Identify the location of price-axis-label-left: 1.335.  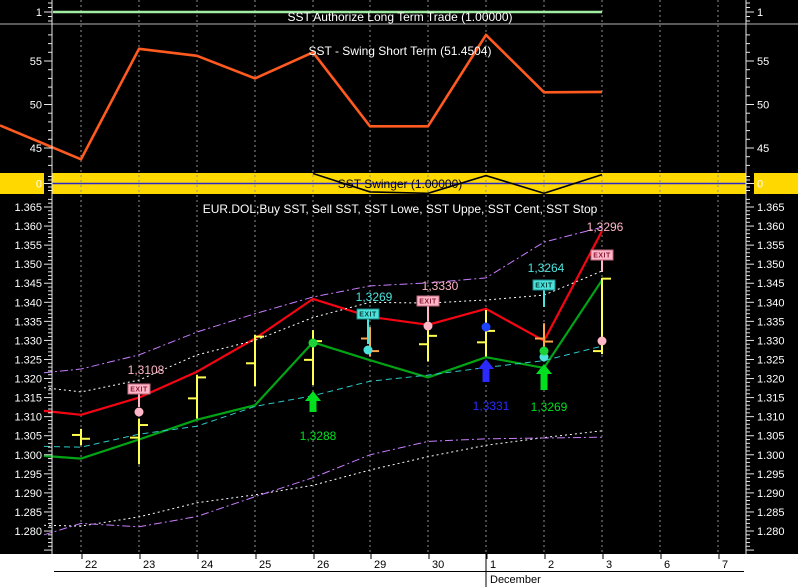
(28, 322).